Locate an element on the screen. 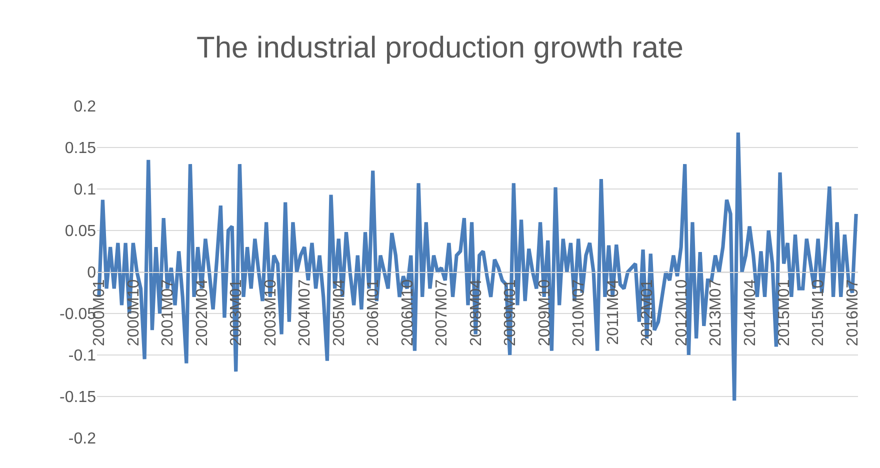  y-tick-label: -0.1 is located at coordinates (82, 356).